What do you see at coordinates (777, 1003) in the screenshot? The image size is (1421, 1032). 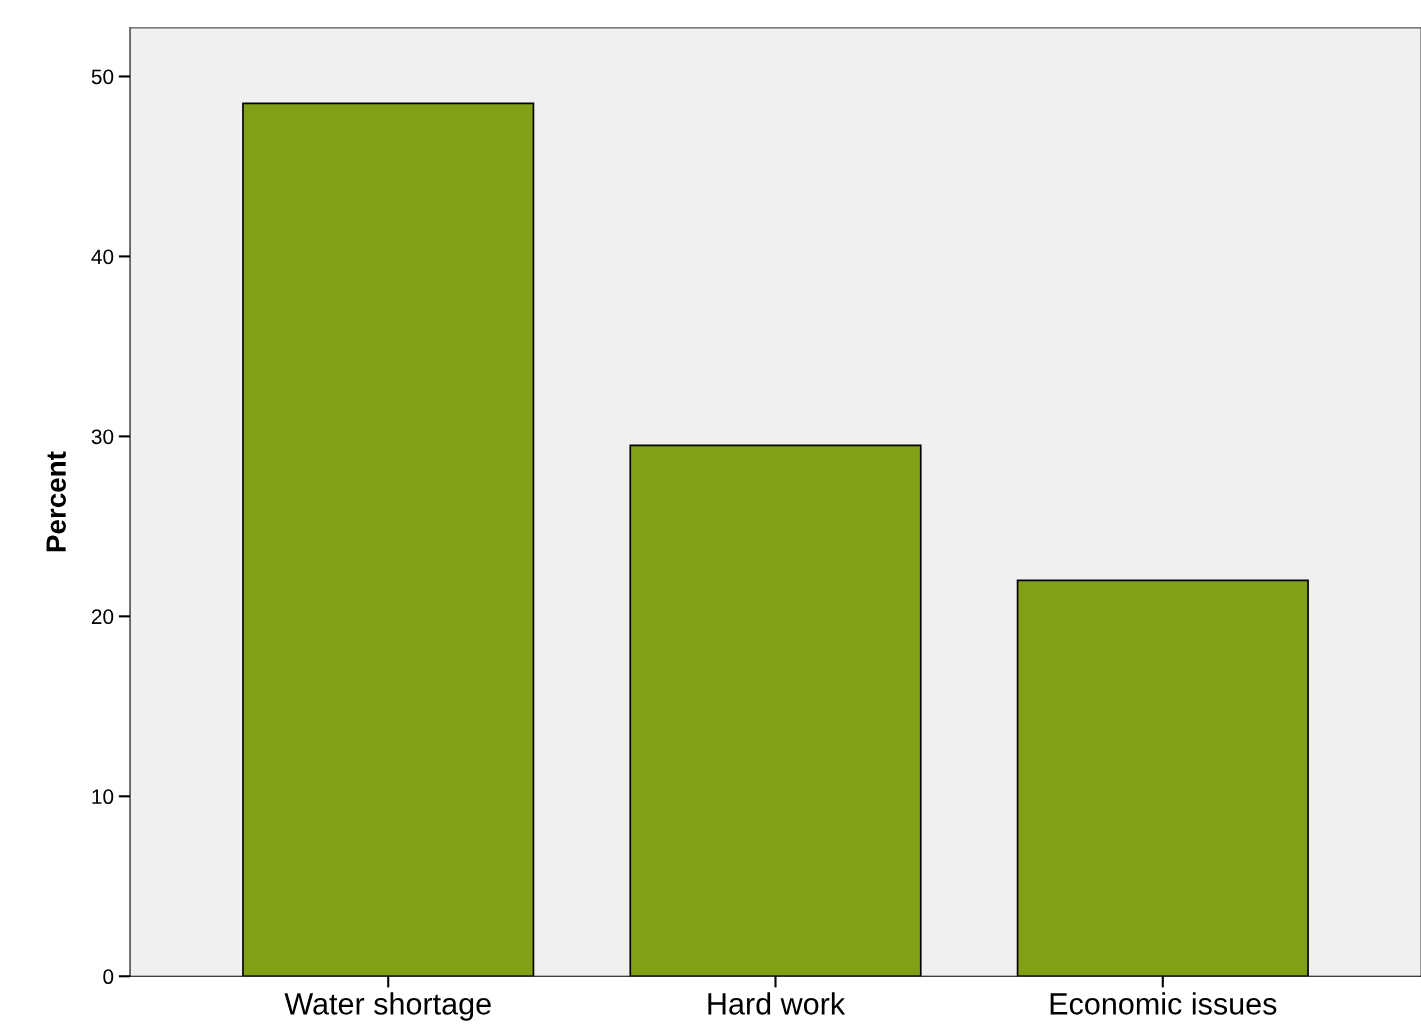 I see `x-tick-label: Hard work` at bounding box center [777, 1003].